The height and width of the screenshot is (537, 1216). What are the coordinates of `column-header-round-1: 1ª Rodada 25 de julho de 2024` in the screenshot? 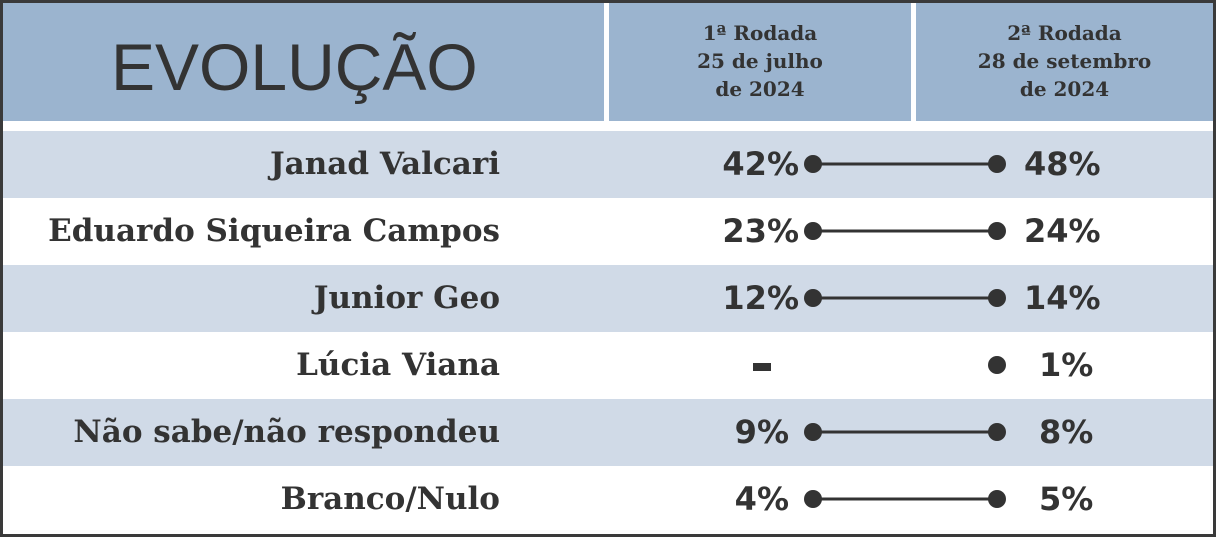 It's located at (760, 64).